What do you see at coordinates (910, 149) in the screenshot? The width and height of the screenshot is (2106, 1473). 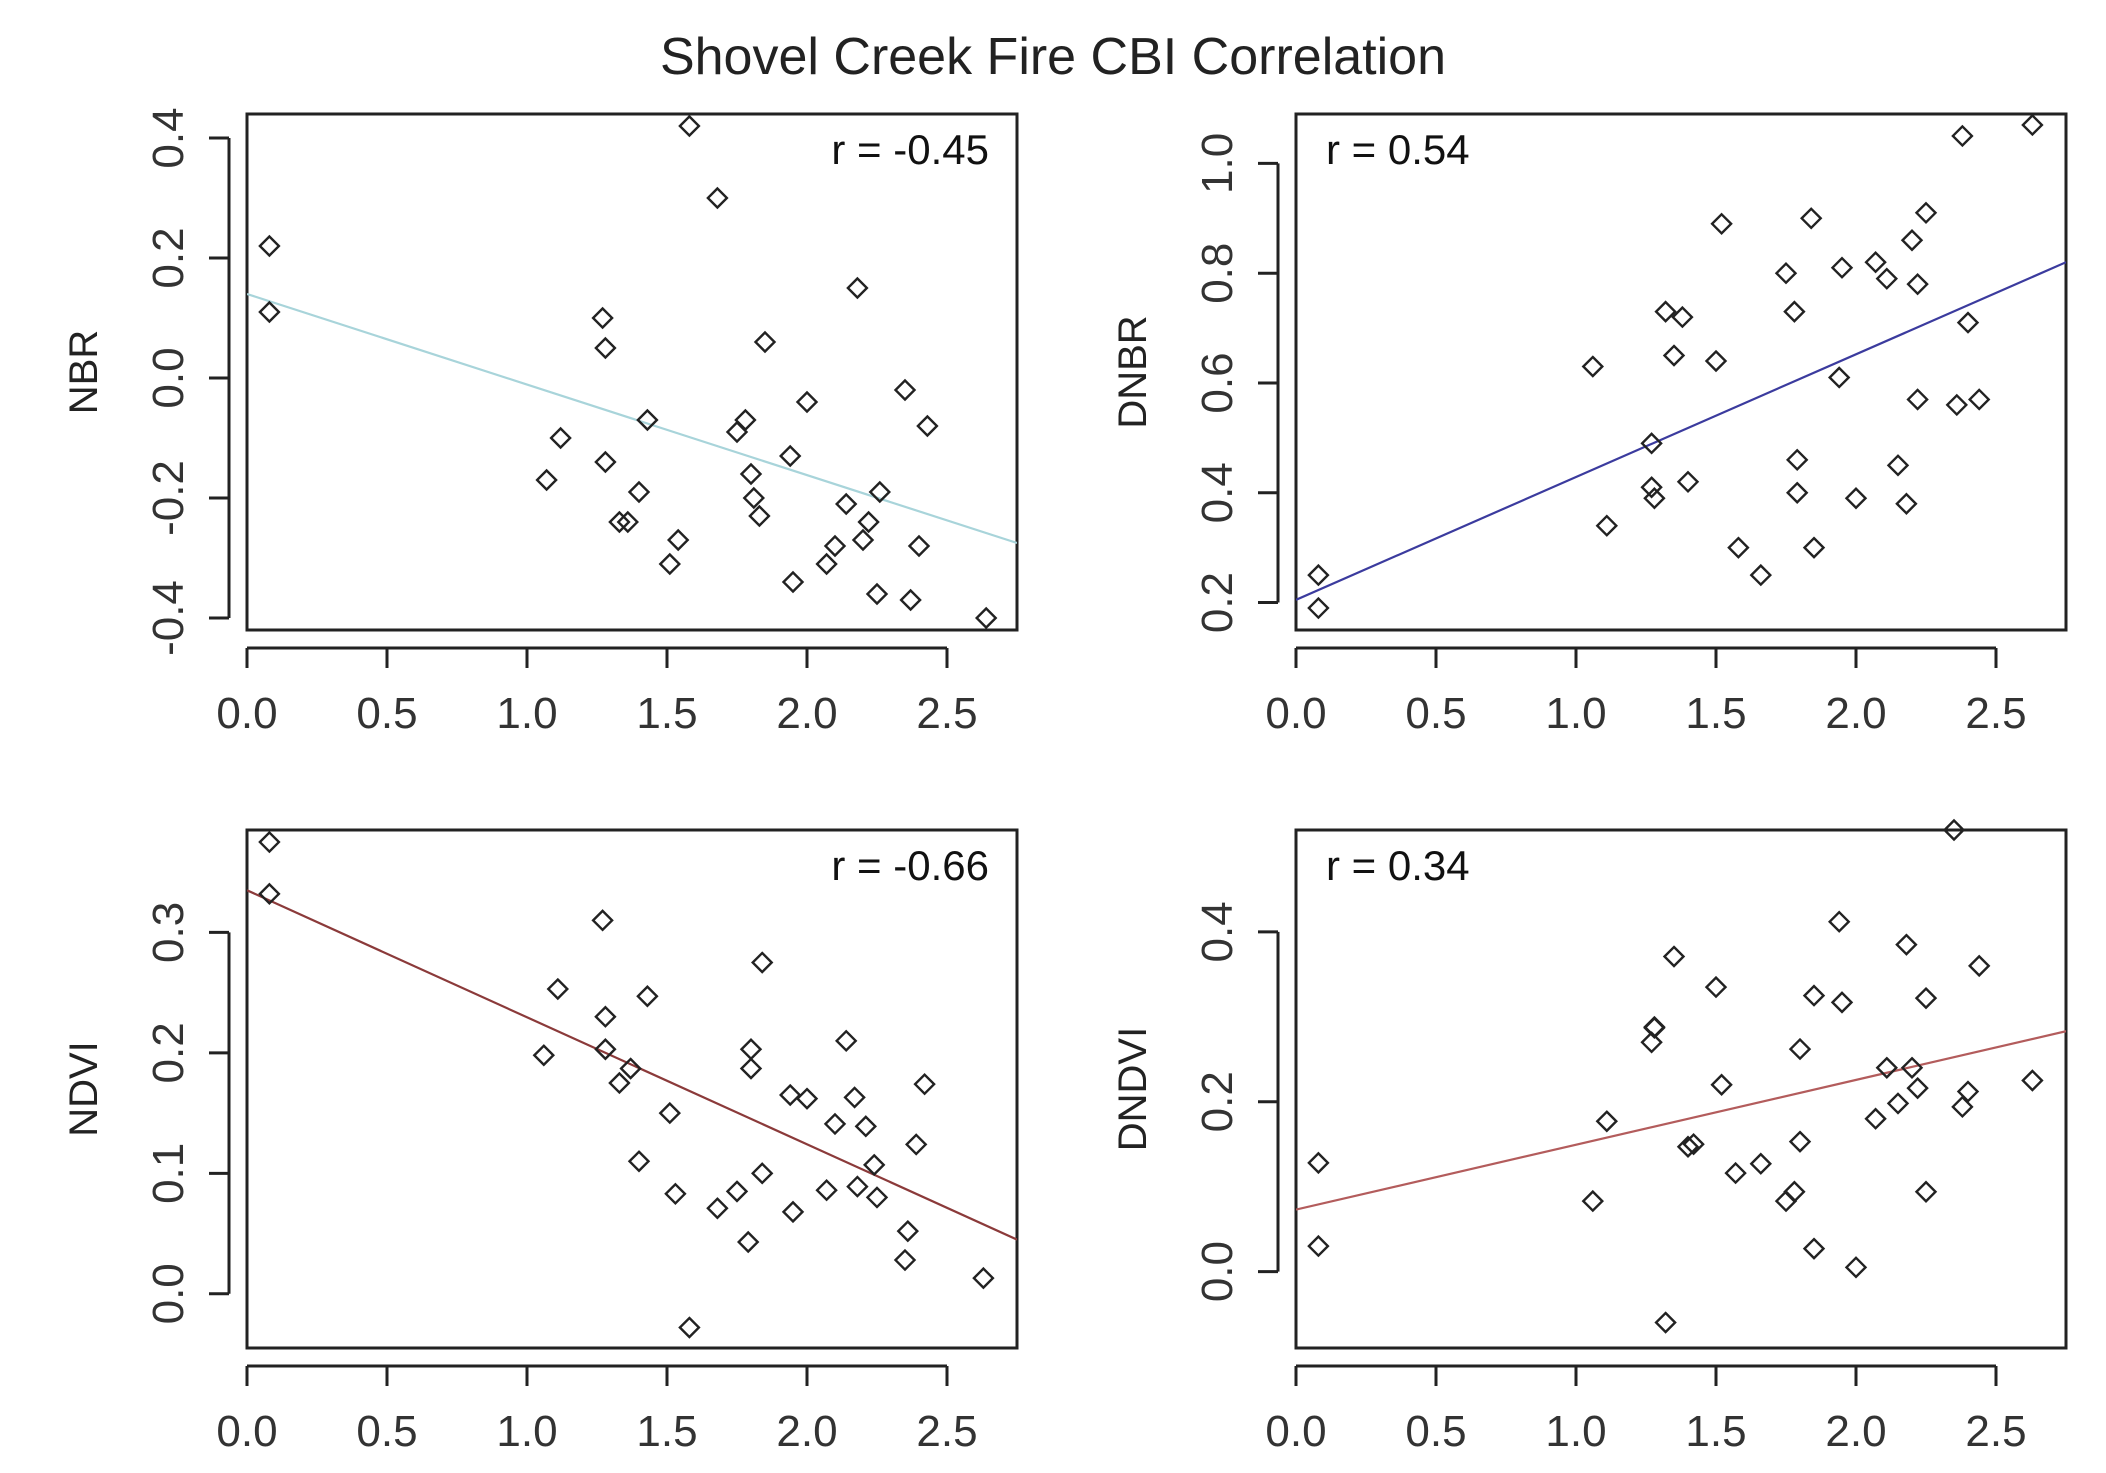 I see `nbr-r-annotation: r = -0.45` at bounding box center [910, 149].